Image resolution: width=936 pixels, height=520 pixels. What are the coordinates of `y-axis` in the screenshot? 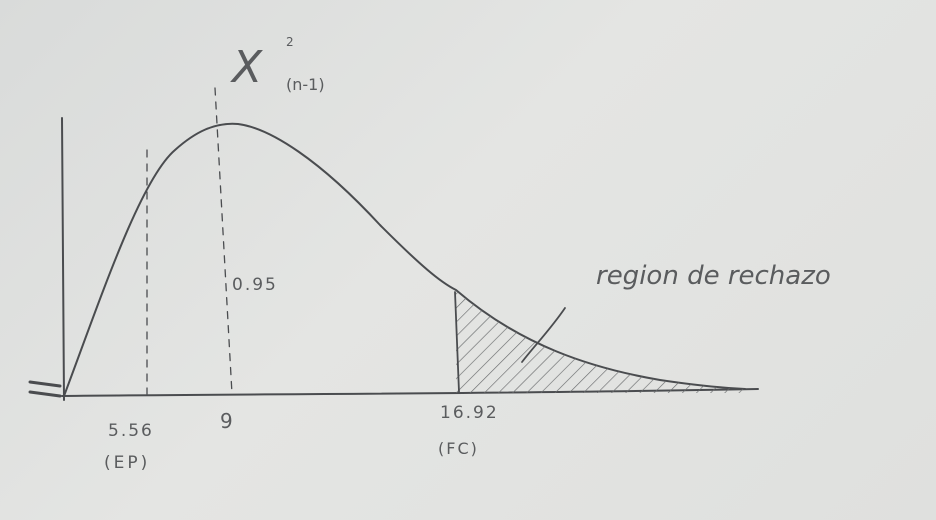 It's located at (63, 259).